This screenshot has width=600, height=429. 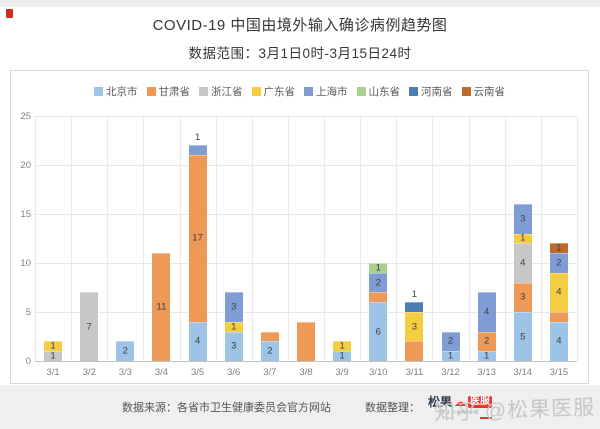 I want to click on y-axis-tick-label: 25, so click(x=25, y=116).